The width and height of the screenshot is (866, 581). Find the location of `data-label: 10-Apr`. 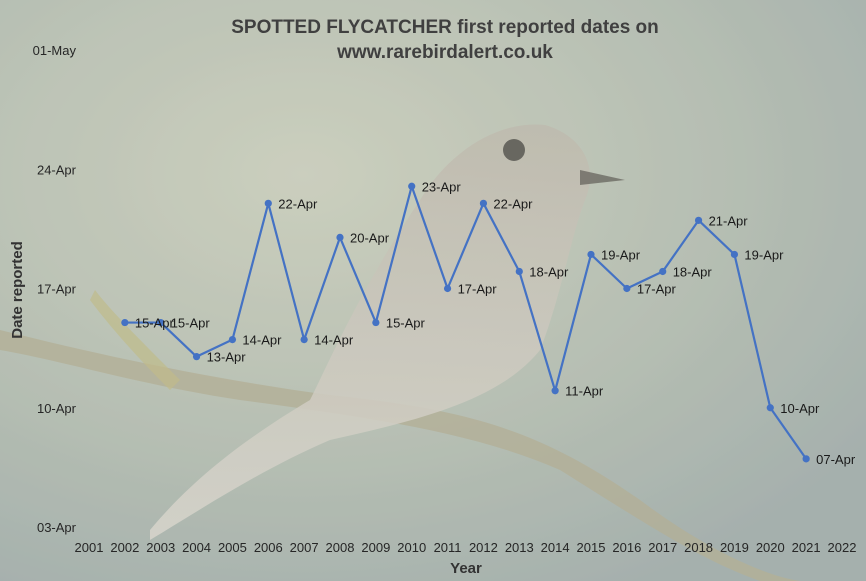

data-label: 10-Apr is located at coordinates (800, 408).